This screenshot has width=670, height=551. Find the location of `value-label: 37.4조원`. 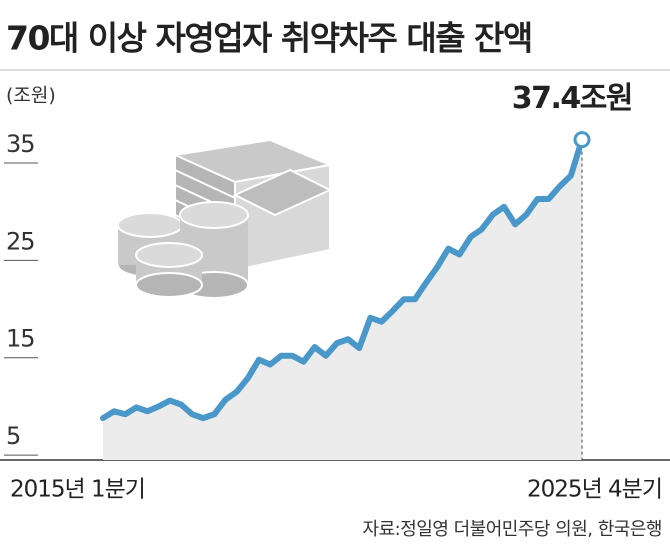

value-label: 37.4조원 is located at coordinates (572, 98).